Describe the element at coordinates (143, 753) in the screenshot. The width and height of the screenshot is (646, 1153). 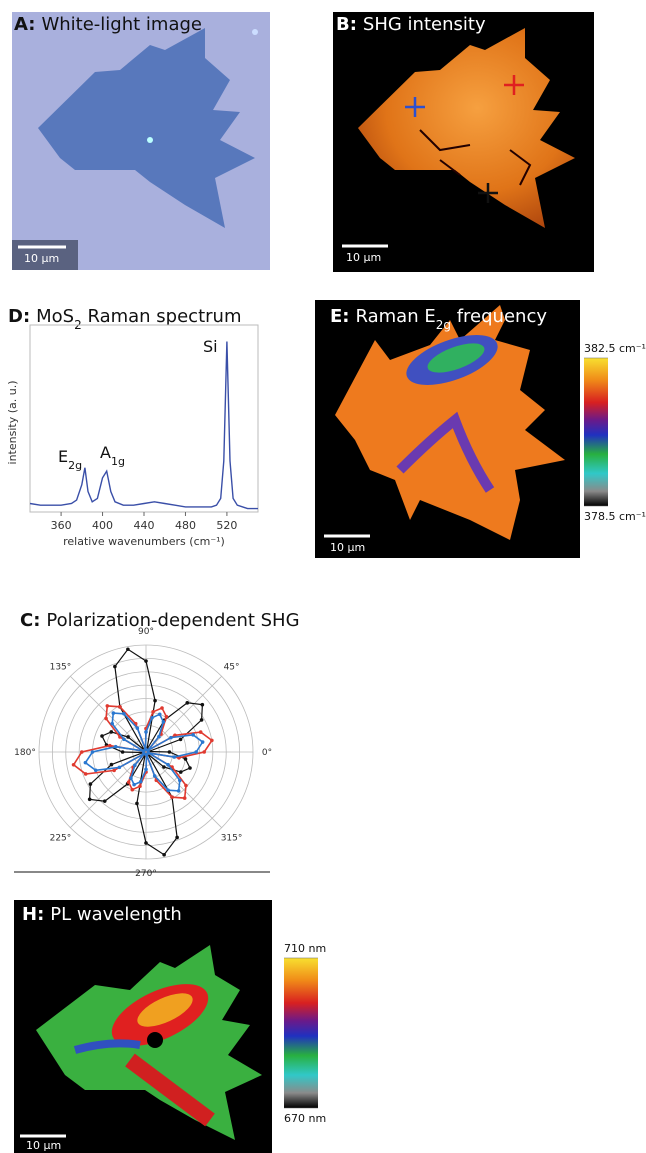
I see `polar-chart: 0° 45° 90° 135° 180° 225° 270° 315°` at that location.